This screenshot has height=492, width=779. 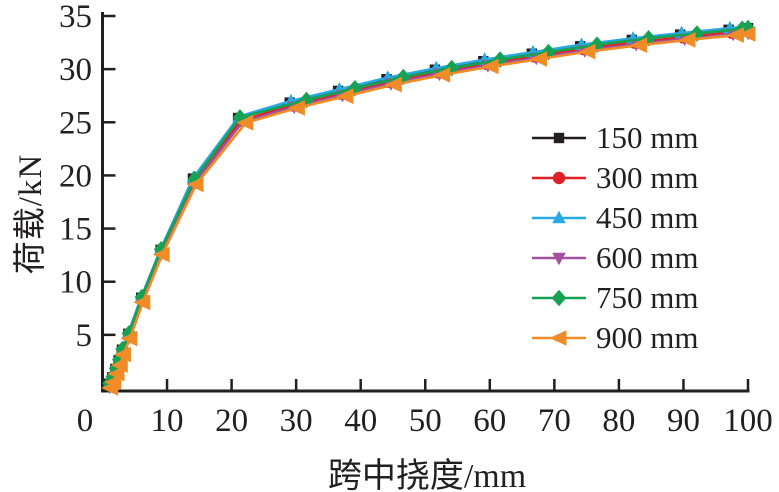 I want to click on y-tick-label: 30, so click(x=75, y=70).